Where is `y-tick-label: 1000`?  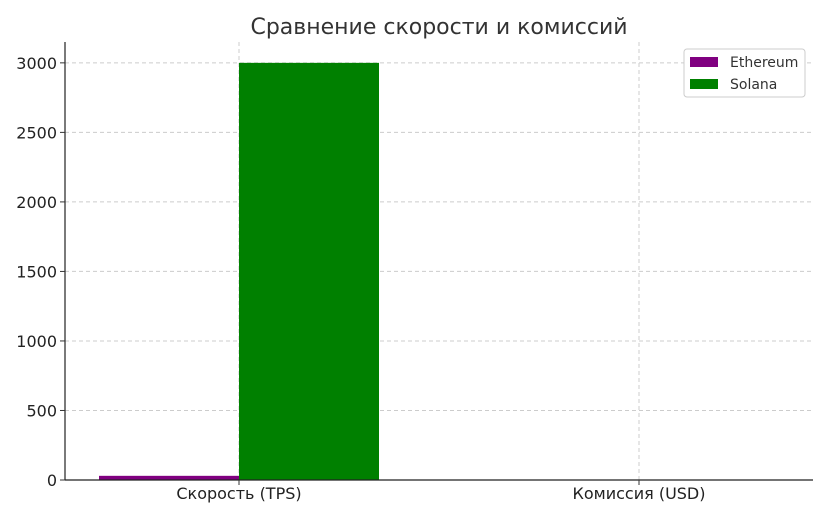 y-tick-label: 1000 is located at coordinates (36, 341).